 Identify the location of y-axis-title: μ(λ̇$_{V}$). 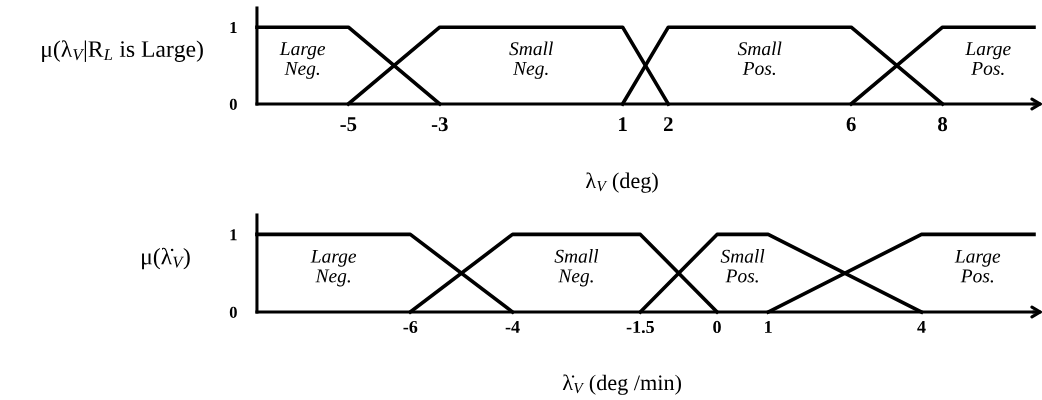
(166, 258).